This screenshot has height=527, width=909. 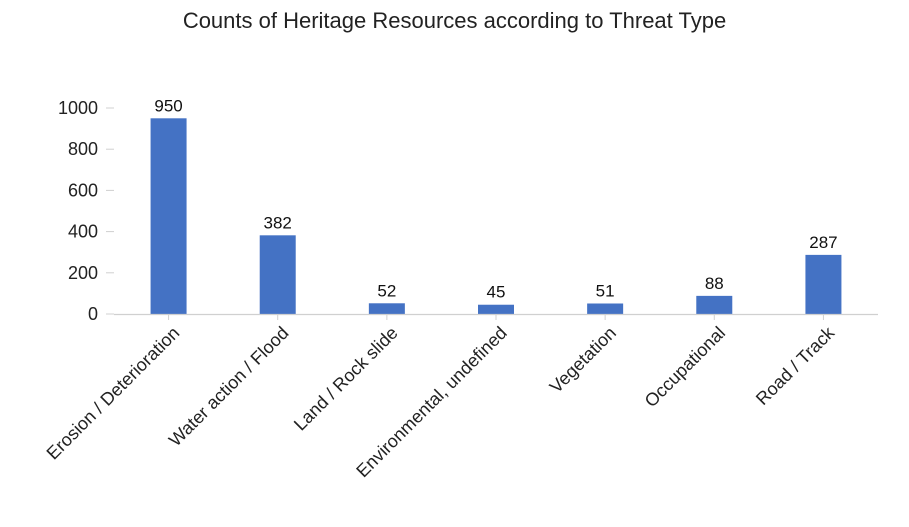 What do you see at coordinates (168, 105) in the screenshot?
I see `data-label: 950` at bounding box center [168, 105].